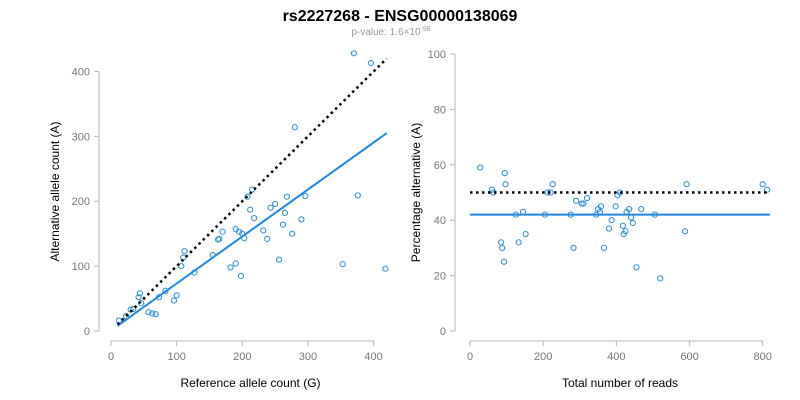  What do you see at coordinates (81, 137) in the screenshot?
I see `allele-y-tick-label: 300` at bounding box center [81, 137].